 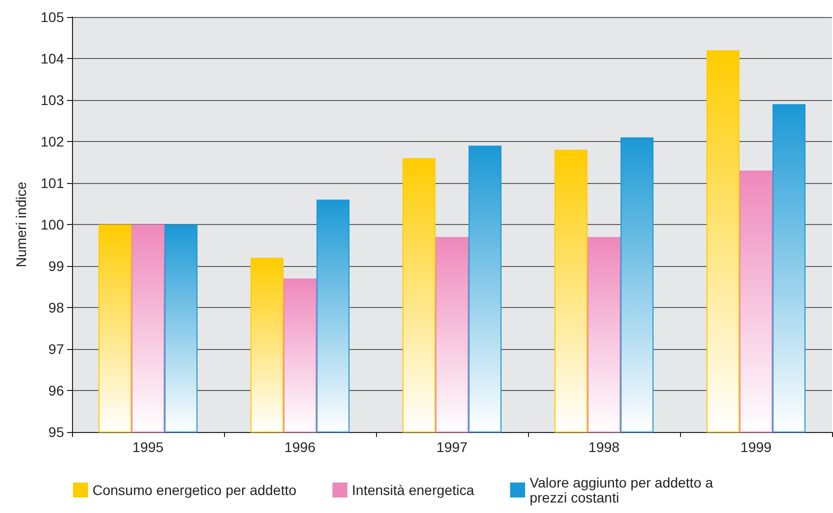 I want to click on legend-label: Valore aggiunto per addetto a prezzi costanti, so click(x=623, y=490).